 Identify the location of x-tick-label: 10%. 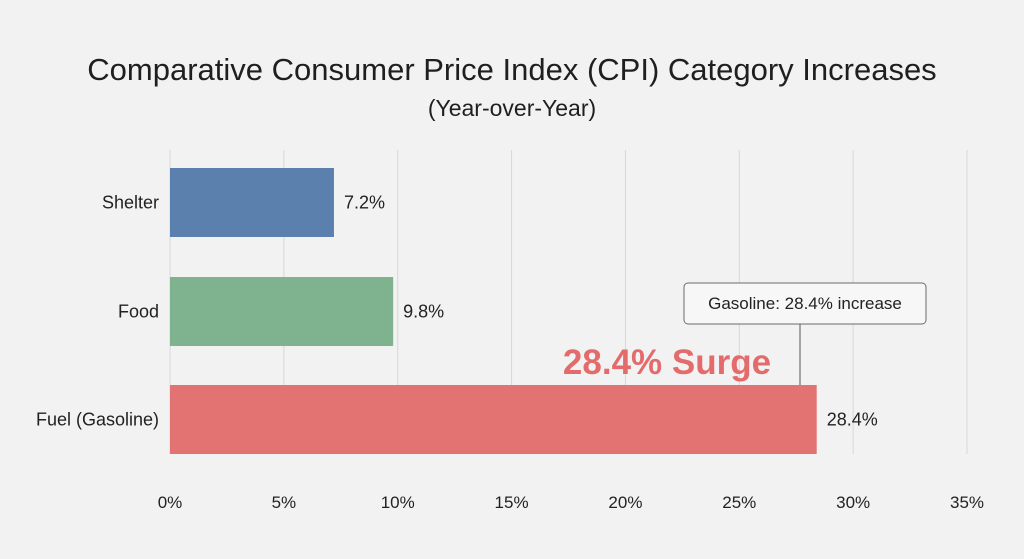
(398, 502).